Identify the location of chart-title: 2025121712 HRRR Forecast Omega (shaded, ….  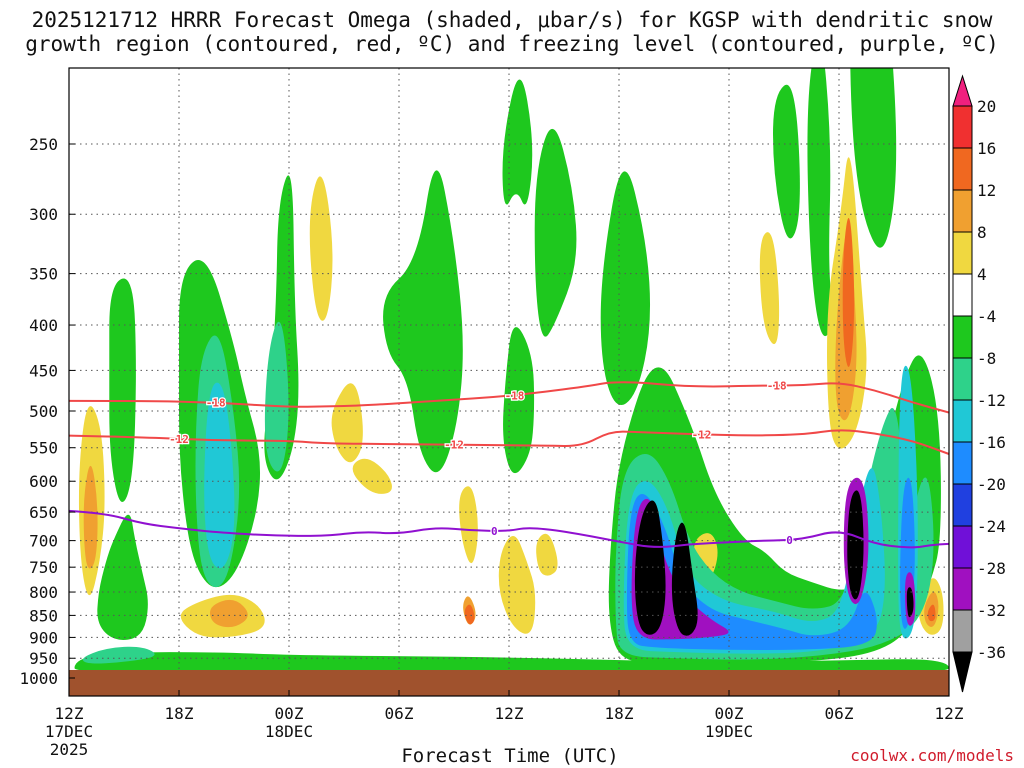
(512, 32).